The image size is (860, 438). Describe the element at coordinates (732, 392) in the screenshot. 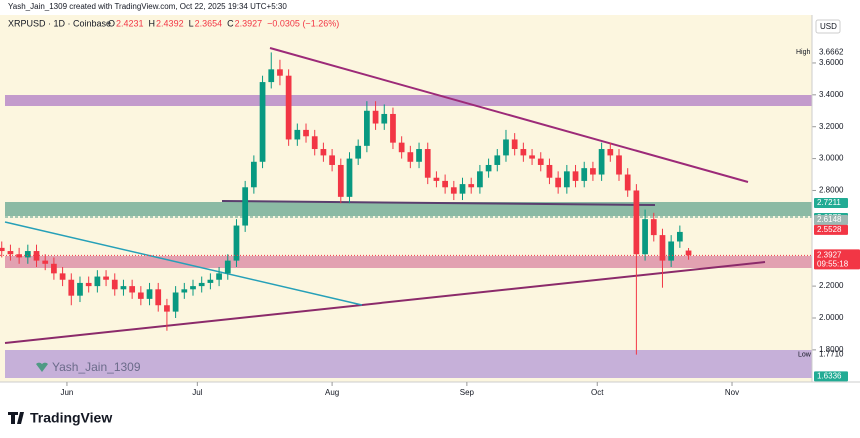

I see `x-tick-label: Nov` at that location.